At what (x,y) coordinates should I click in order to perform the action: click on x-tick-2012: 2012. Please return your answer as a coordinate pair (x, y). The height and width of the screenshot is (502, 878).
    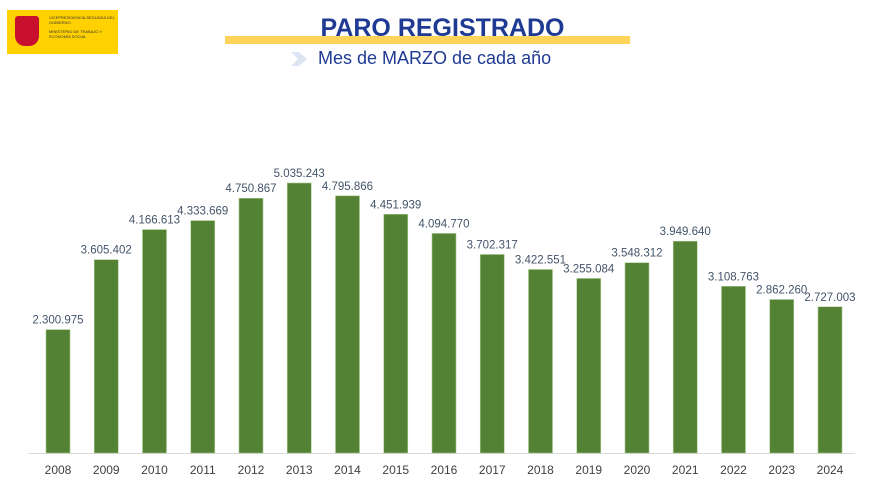
    Looking at the image, I should click on (251, 470).